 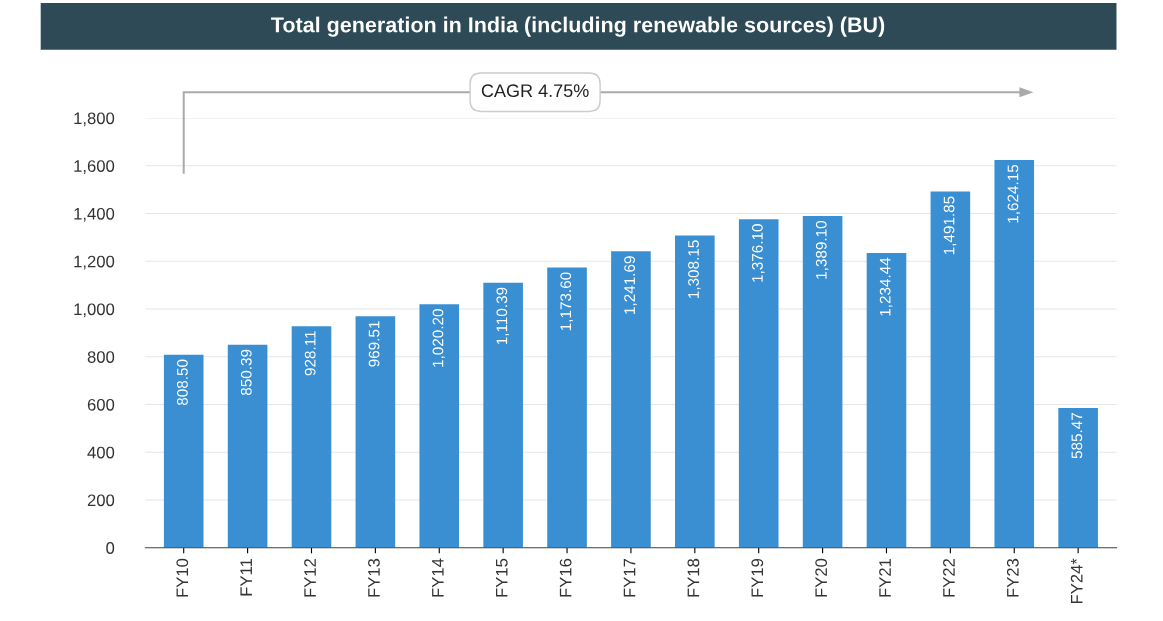 I want to click on x-tick-label: FY15, so click(x=501, y=577).